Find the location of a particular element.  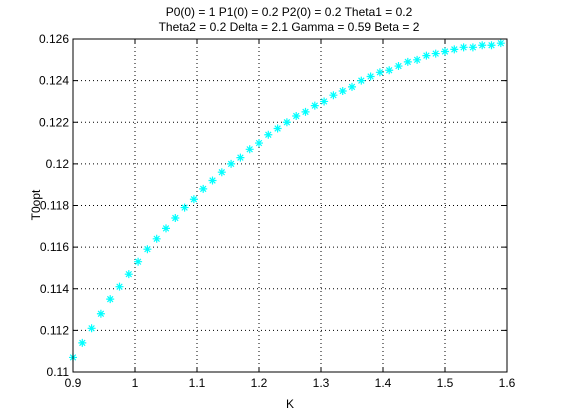

y-tick-label: 0.126 is located at coordinates (54, 39).